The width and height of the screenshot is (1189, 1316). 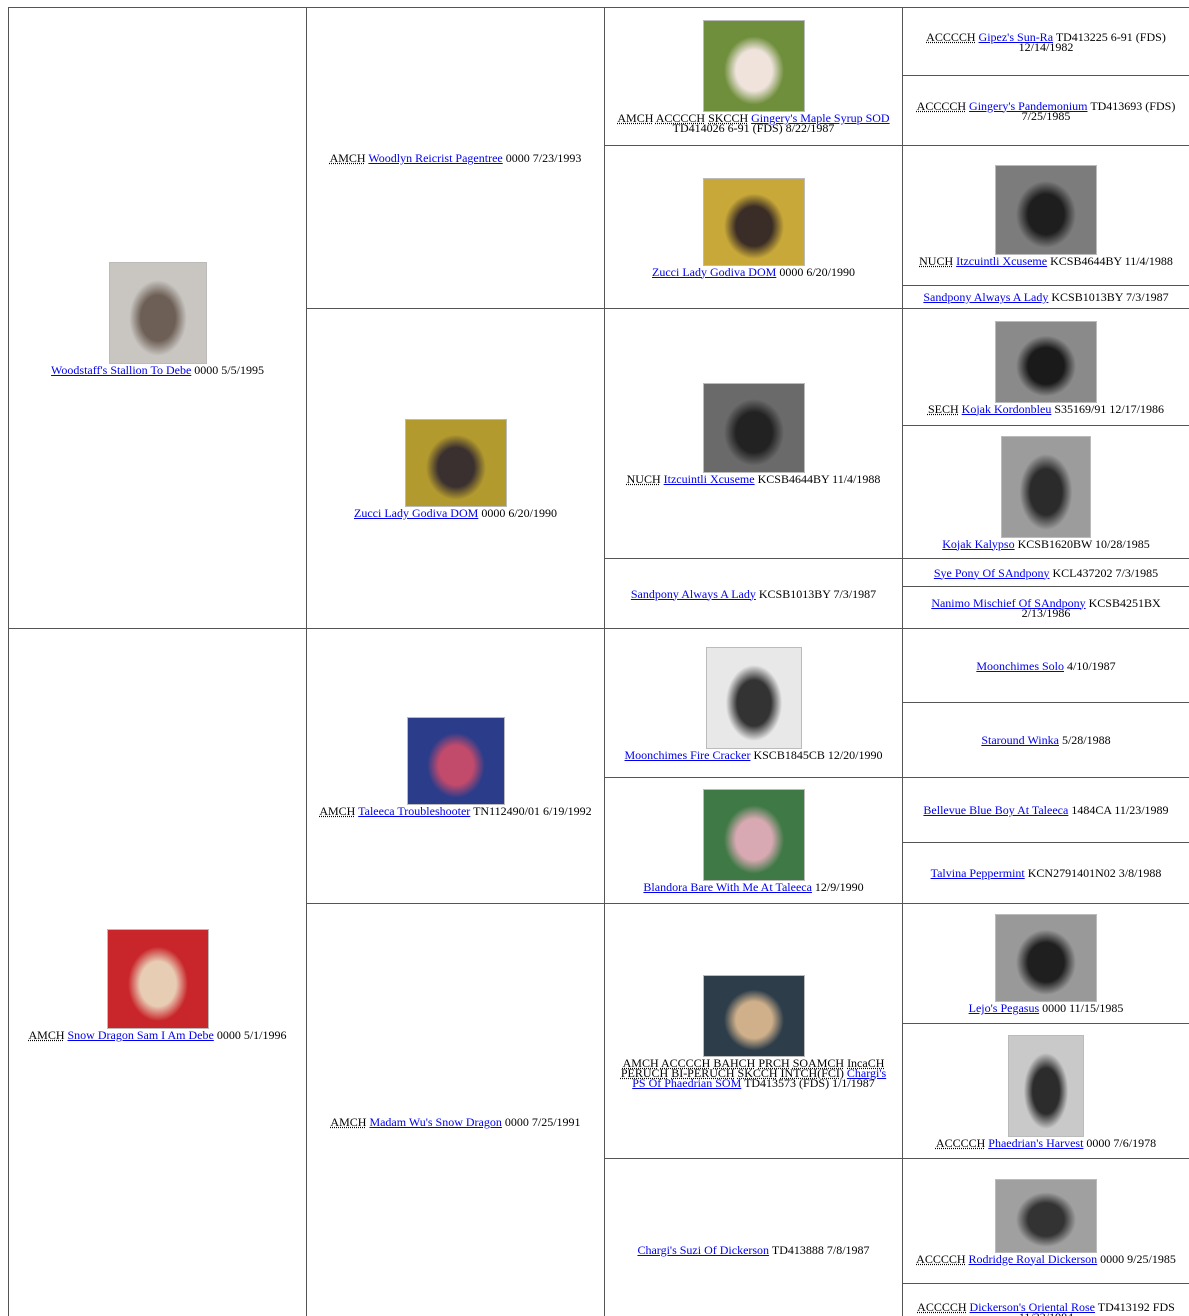 I want to click on title-abbr: ACCCCH, so click(x=680, y=118).